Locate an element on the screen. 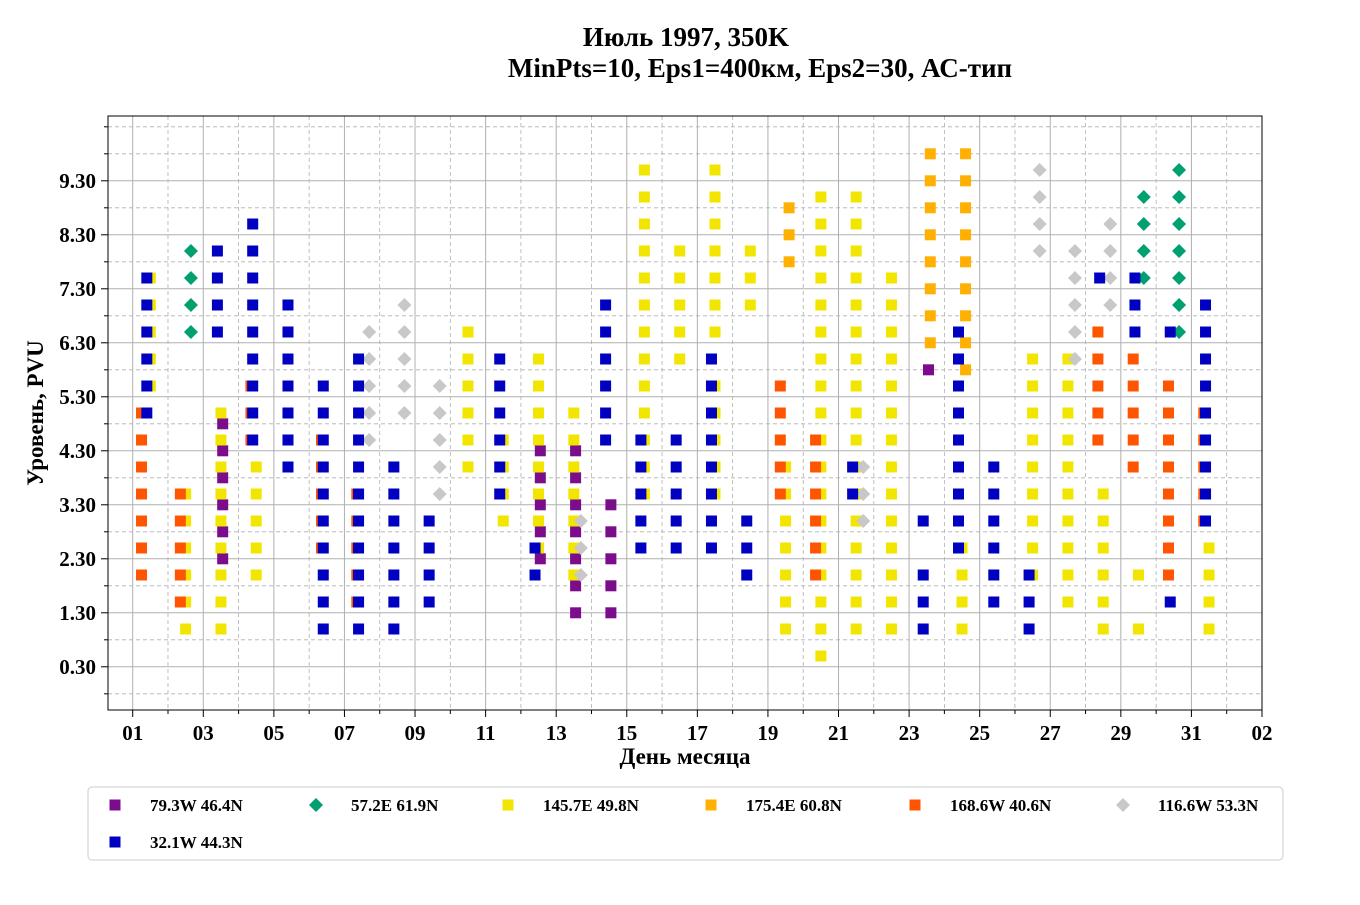  y-tick-label: 7.30 is located at coordinates (77, 289).